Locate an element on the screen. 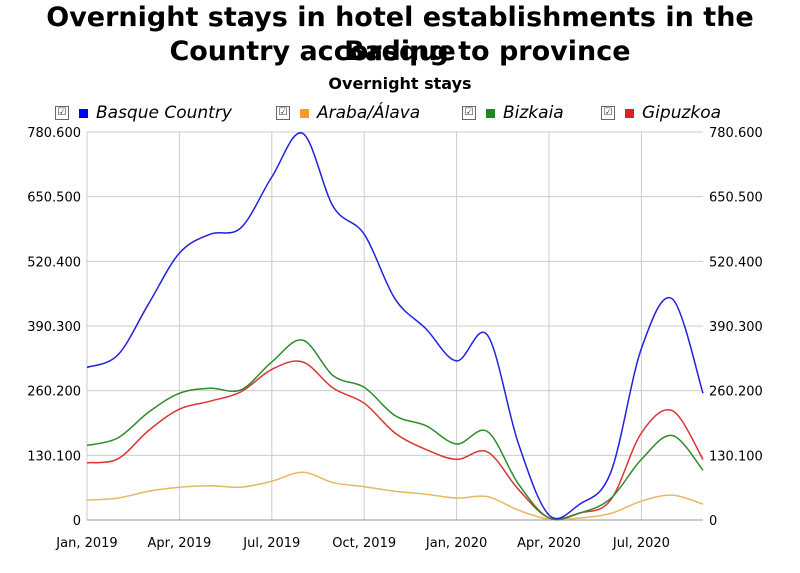 The height and width of the screenshot is (573, 800). legend-item-bizkaia: ☑ Bizkaia is located at coordinates (513, 113).